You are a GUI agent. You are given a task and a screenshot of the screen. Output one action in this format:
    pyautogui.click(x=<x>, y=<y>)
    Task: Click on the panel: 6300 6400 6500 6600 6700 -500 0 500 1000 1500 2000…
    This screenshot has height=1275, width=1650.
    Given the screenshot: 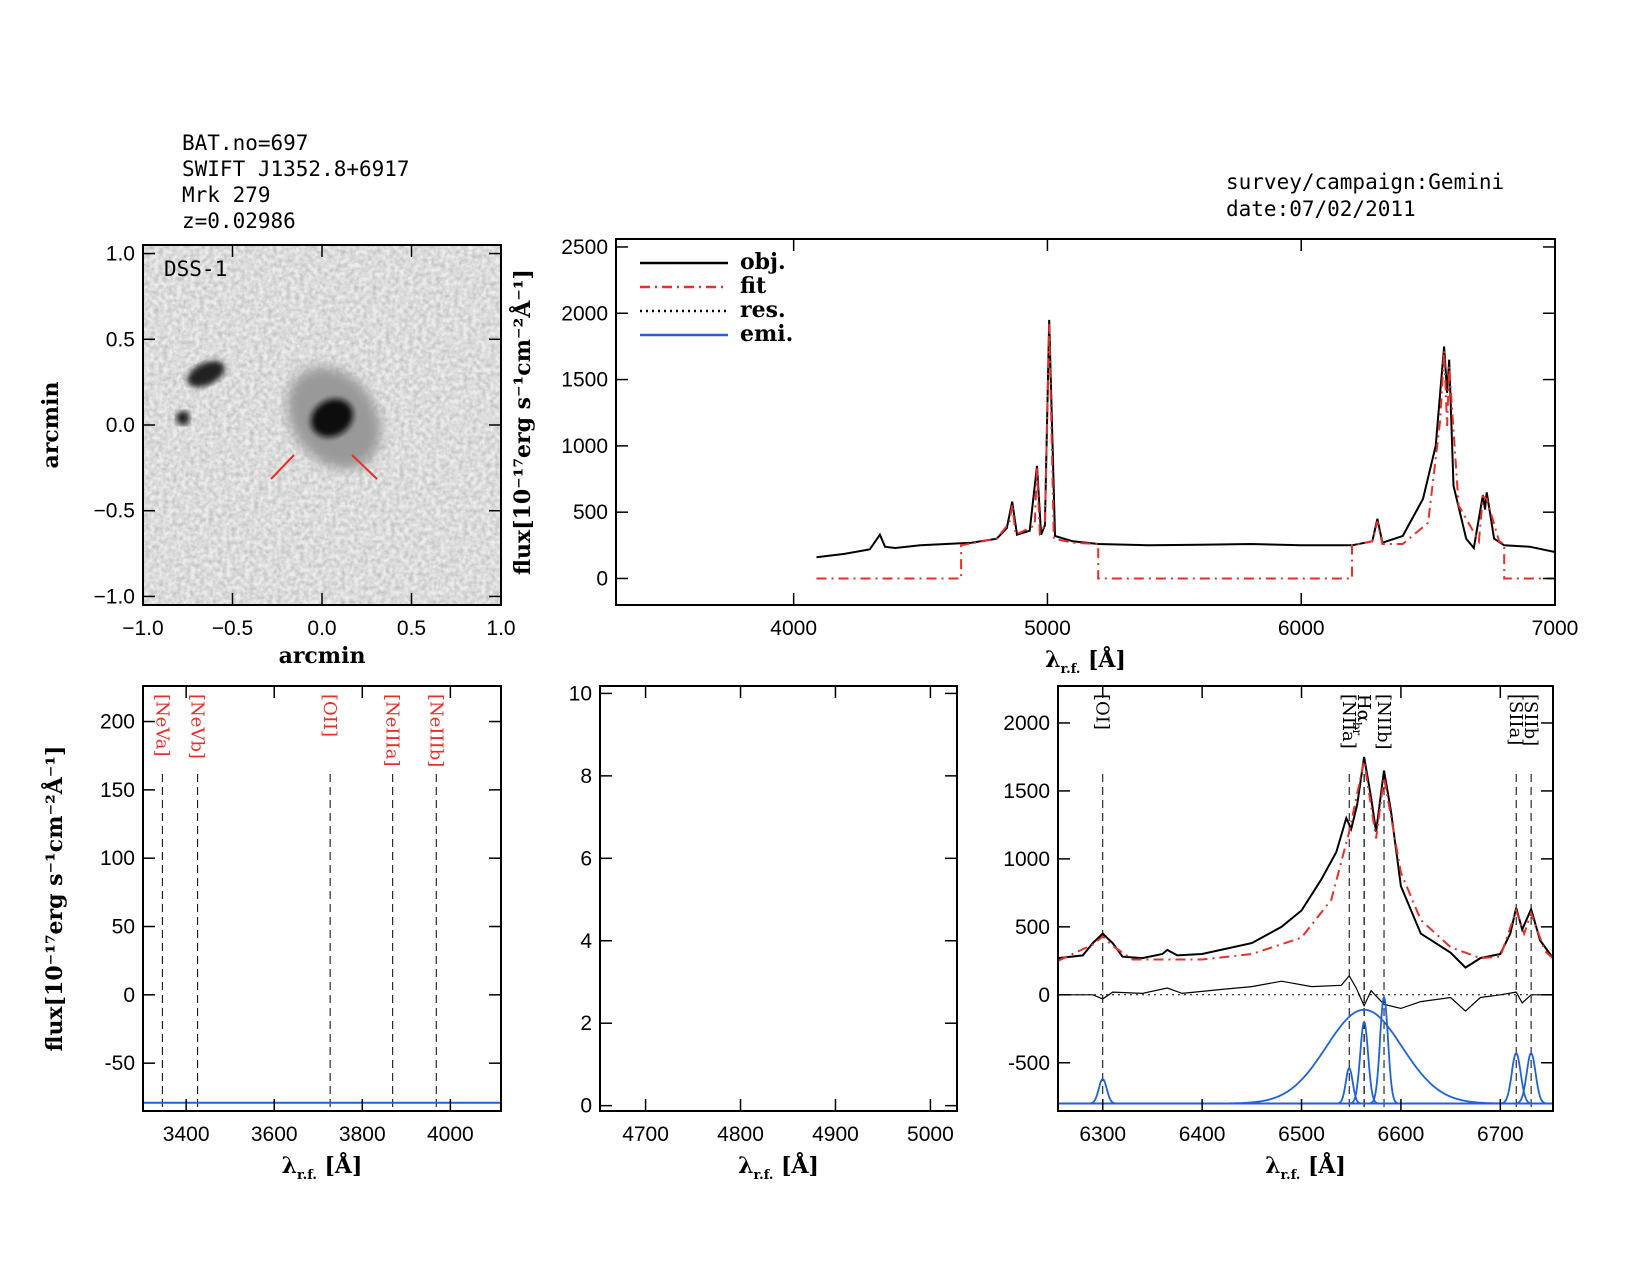 What is the action you would take?
    pyautogui.click(x=1278, y=934)
    